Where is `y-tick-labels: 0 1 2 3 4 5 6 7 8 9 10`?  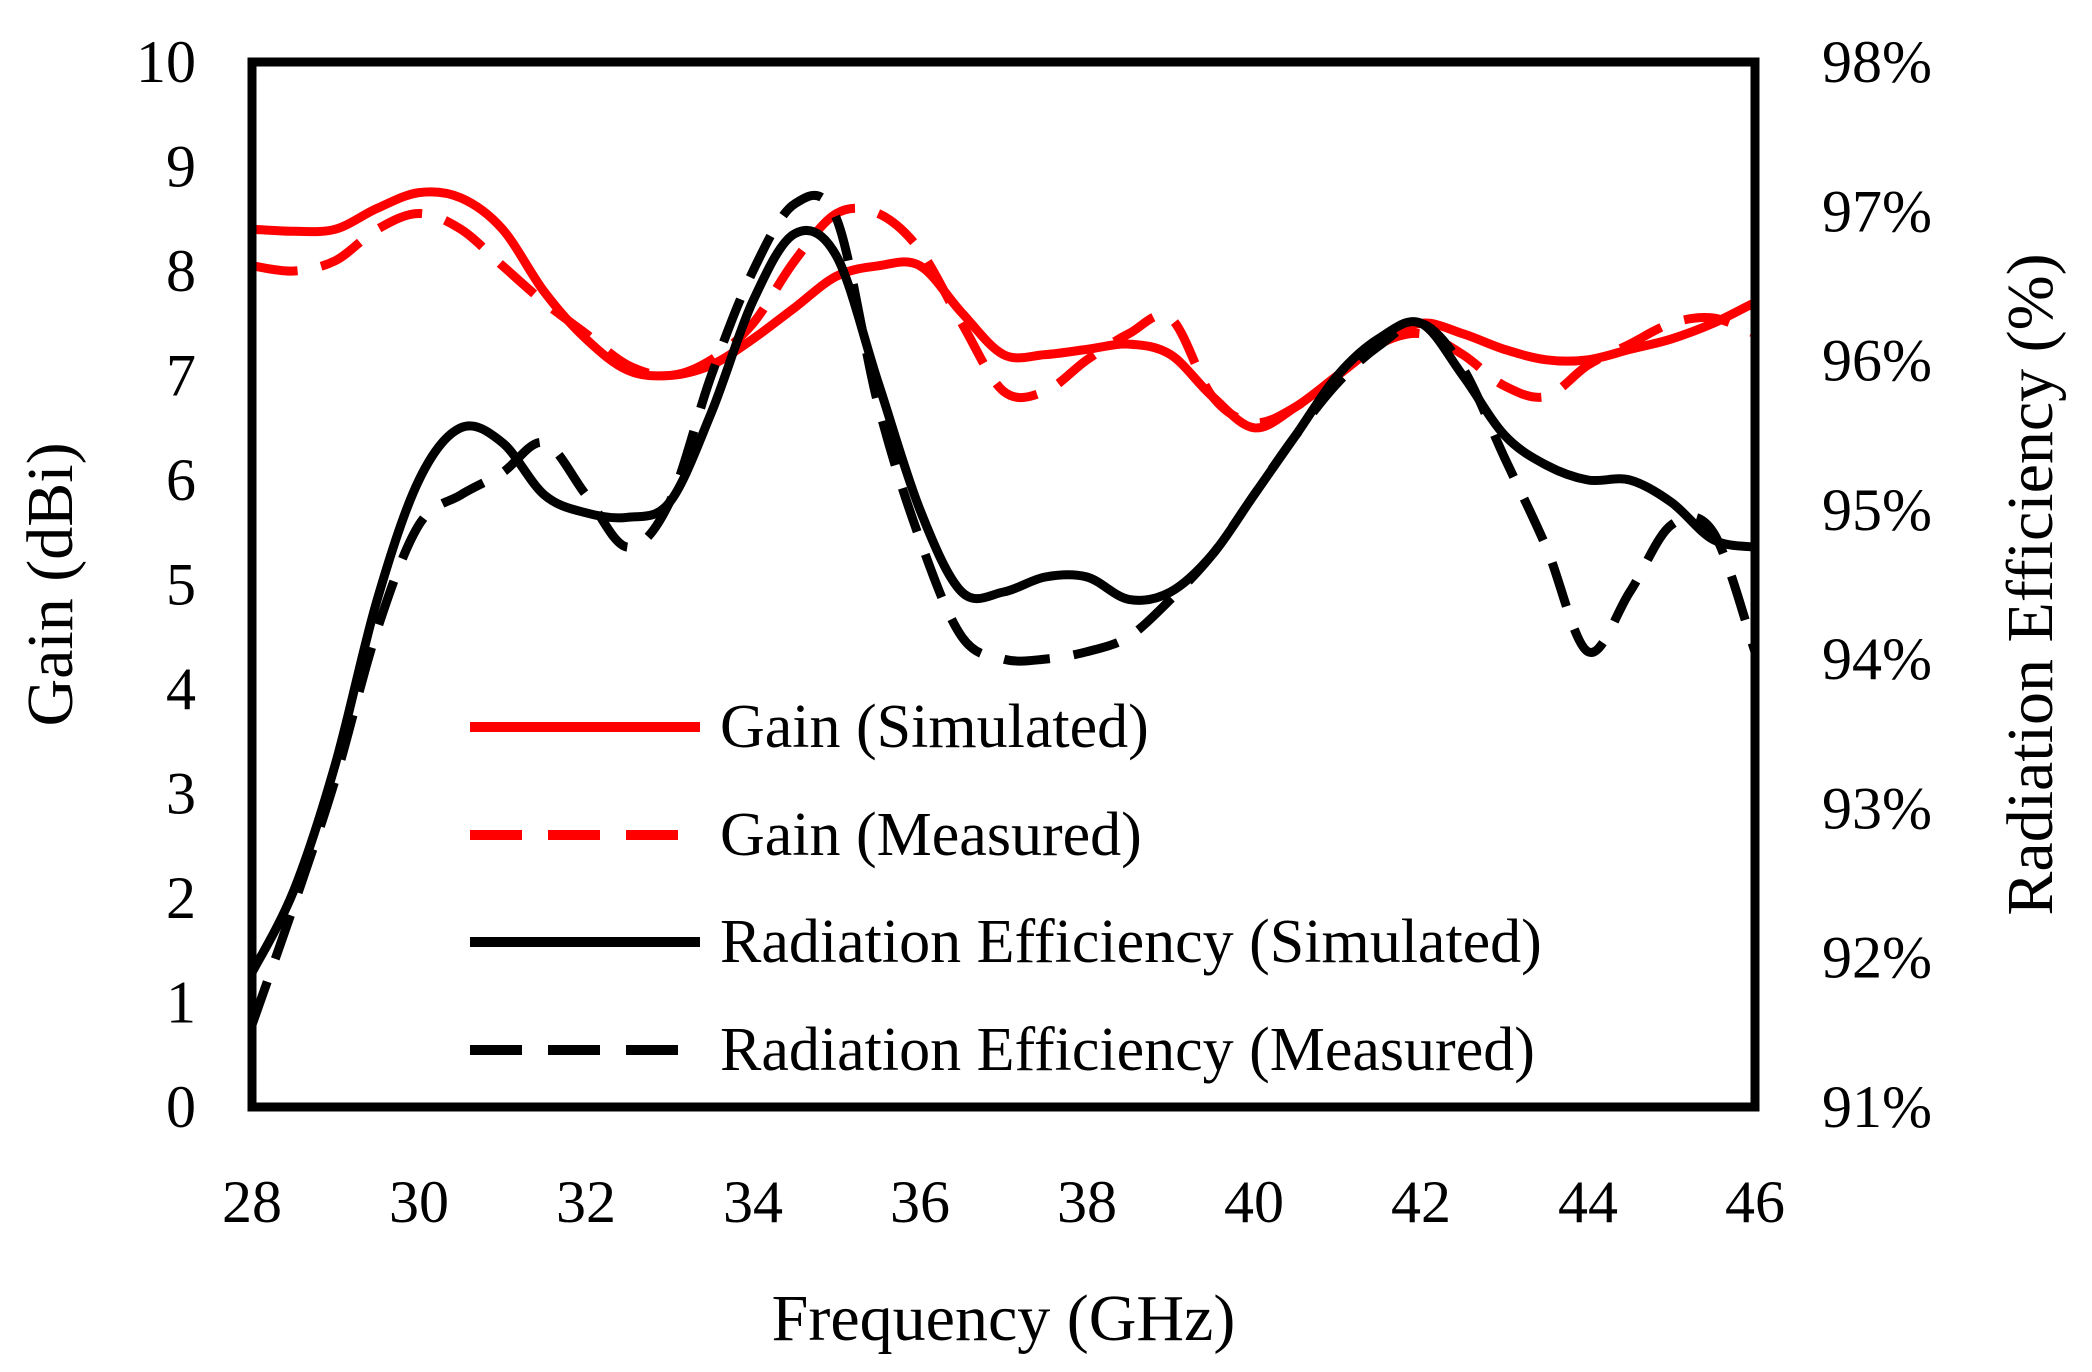 y-tick-labels: 0 1 2 3 4 5 6 7 8 9 10 is located at coordinates (166, 584).